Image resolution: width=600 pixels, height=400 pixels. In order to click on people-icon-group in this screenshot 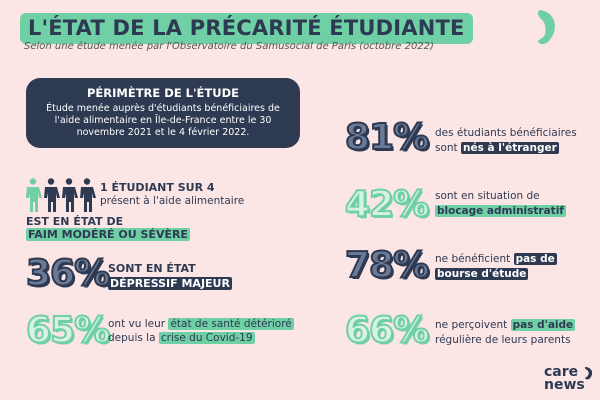, I will do `click(61, 195)`.